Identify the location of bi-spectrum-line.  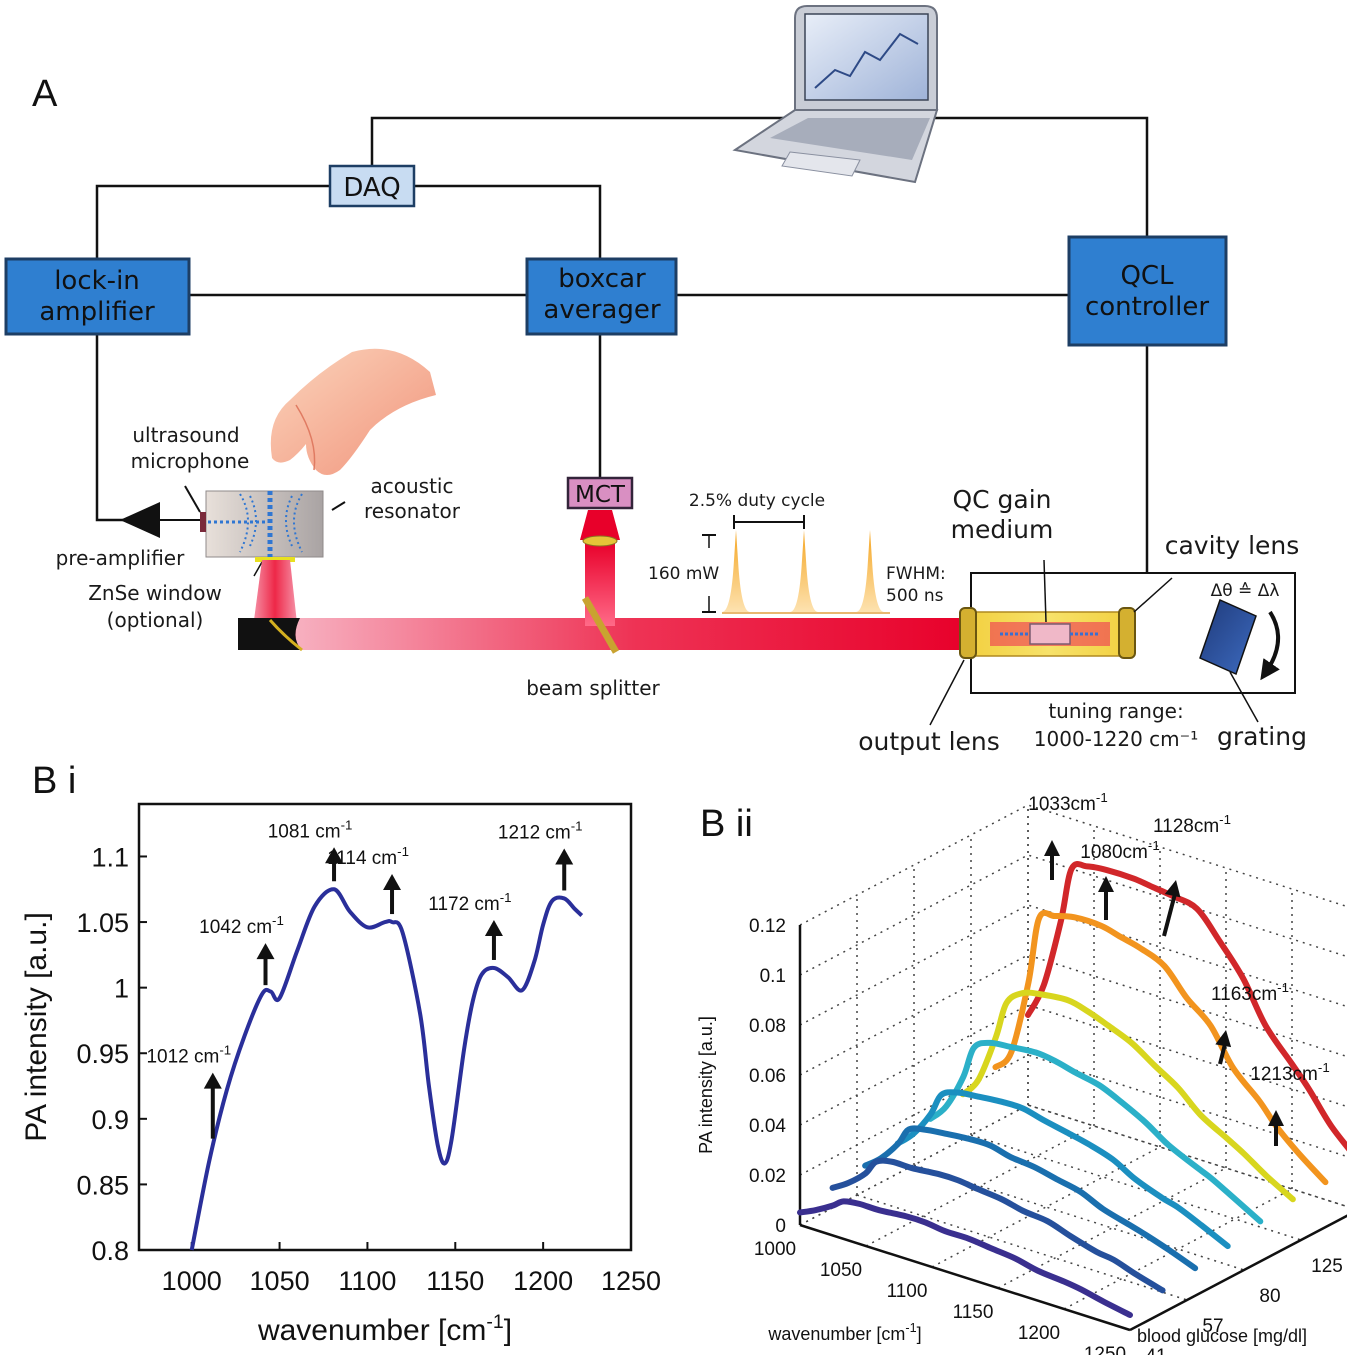
(386, 1069).